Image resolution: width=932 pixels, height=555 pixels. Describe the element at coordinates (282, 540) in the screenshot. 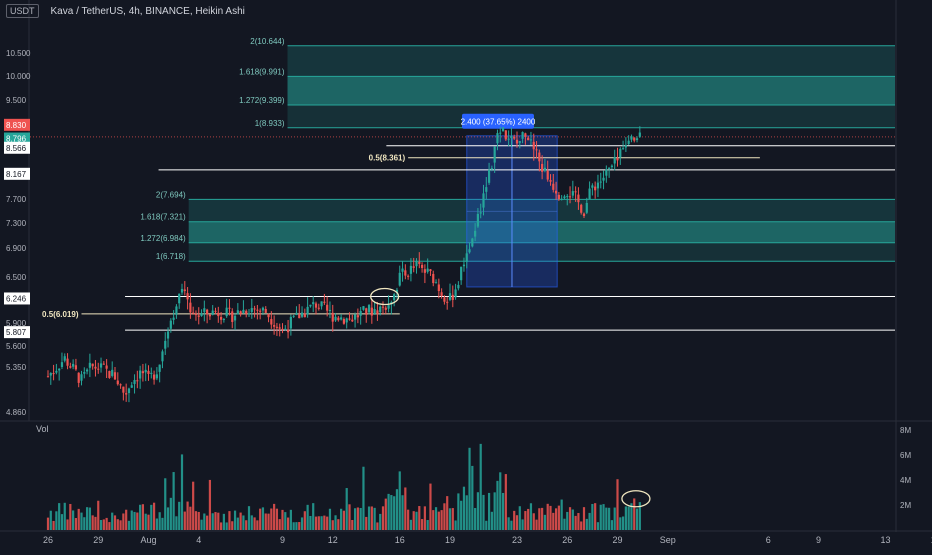

I see `time-tick-label: 9` at that location.